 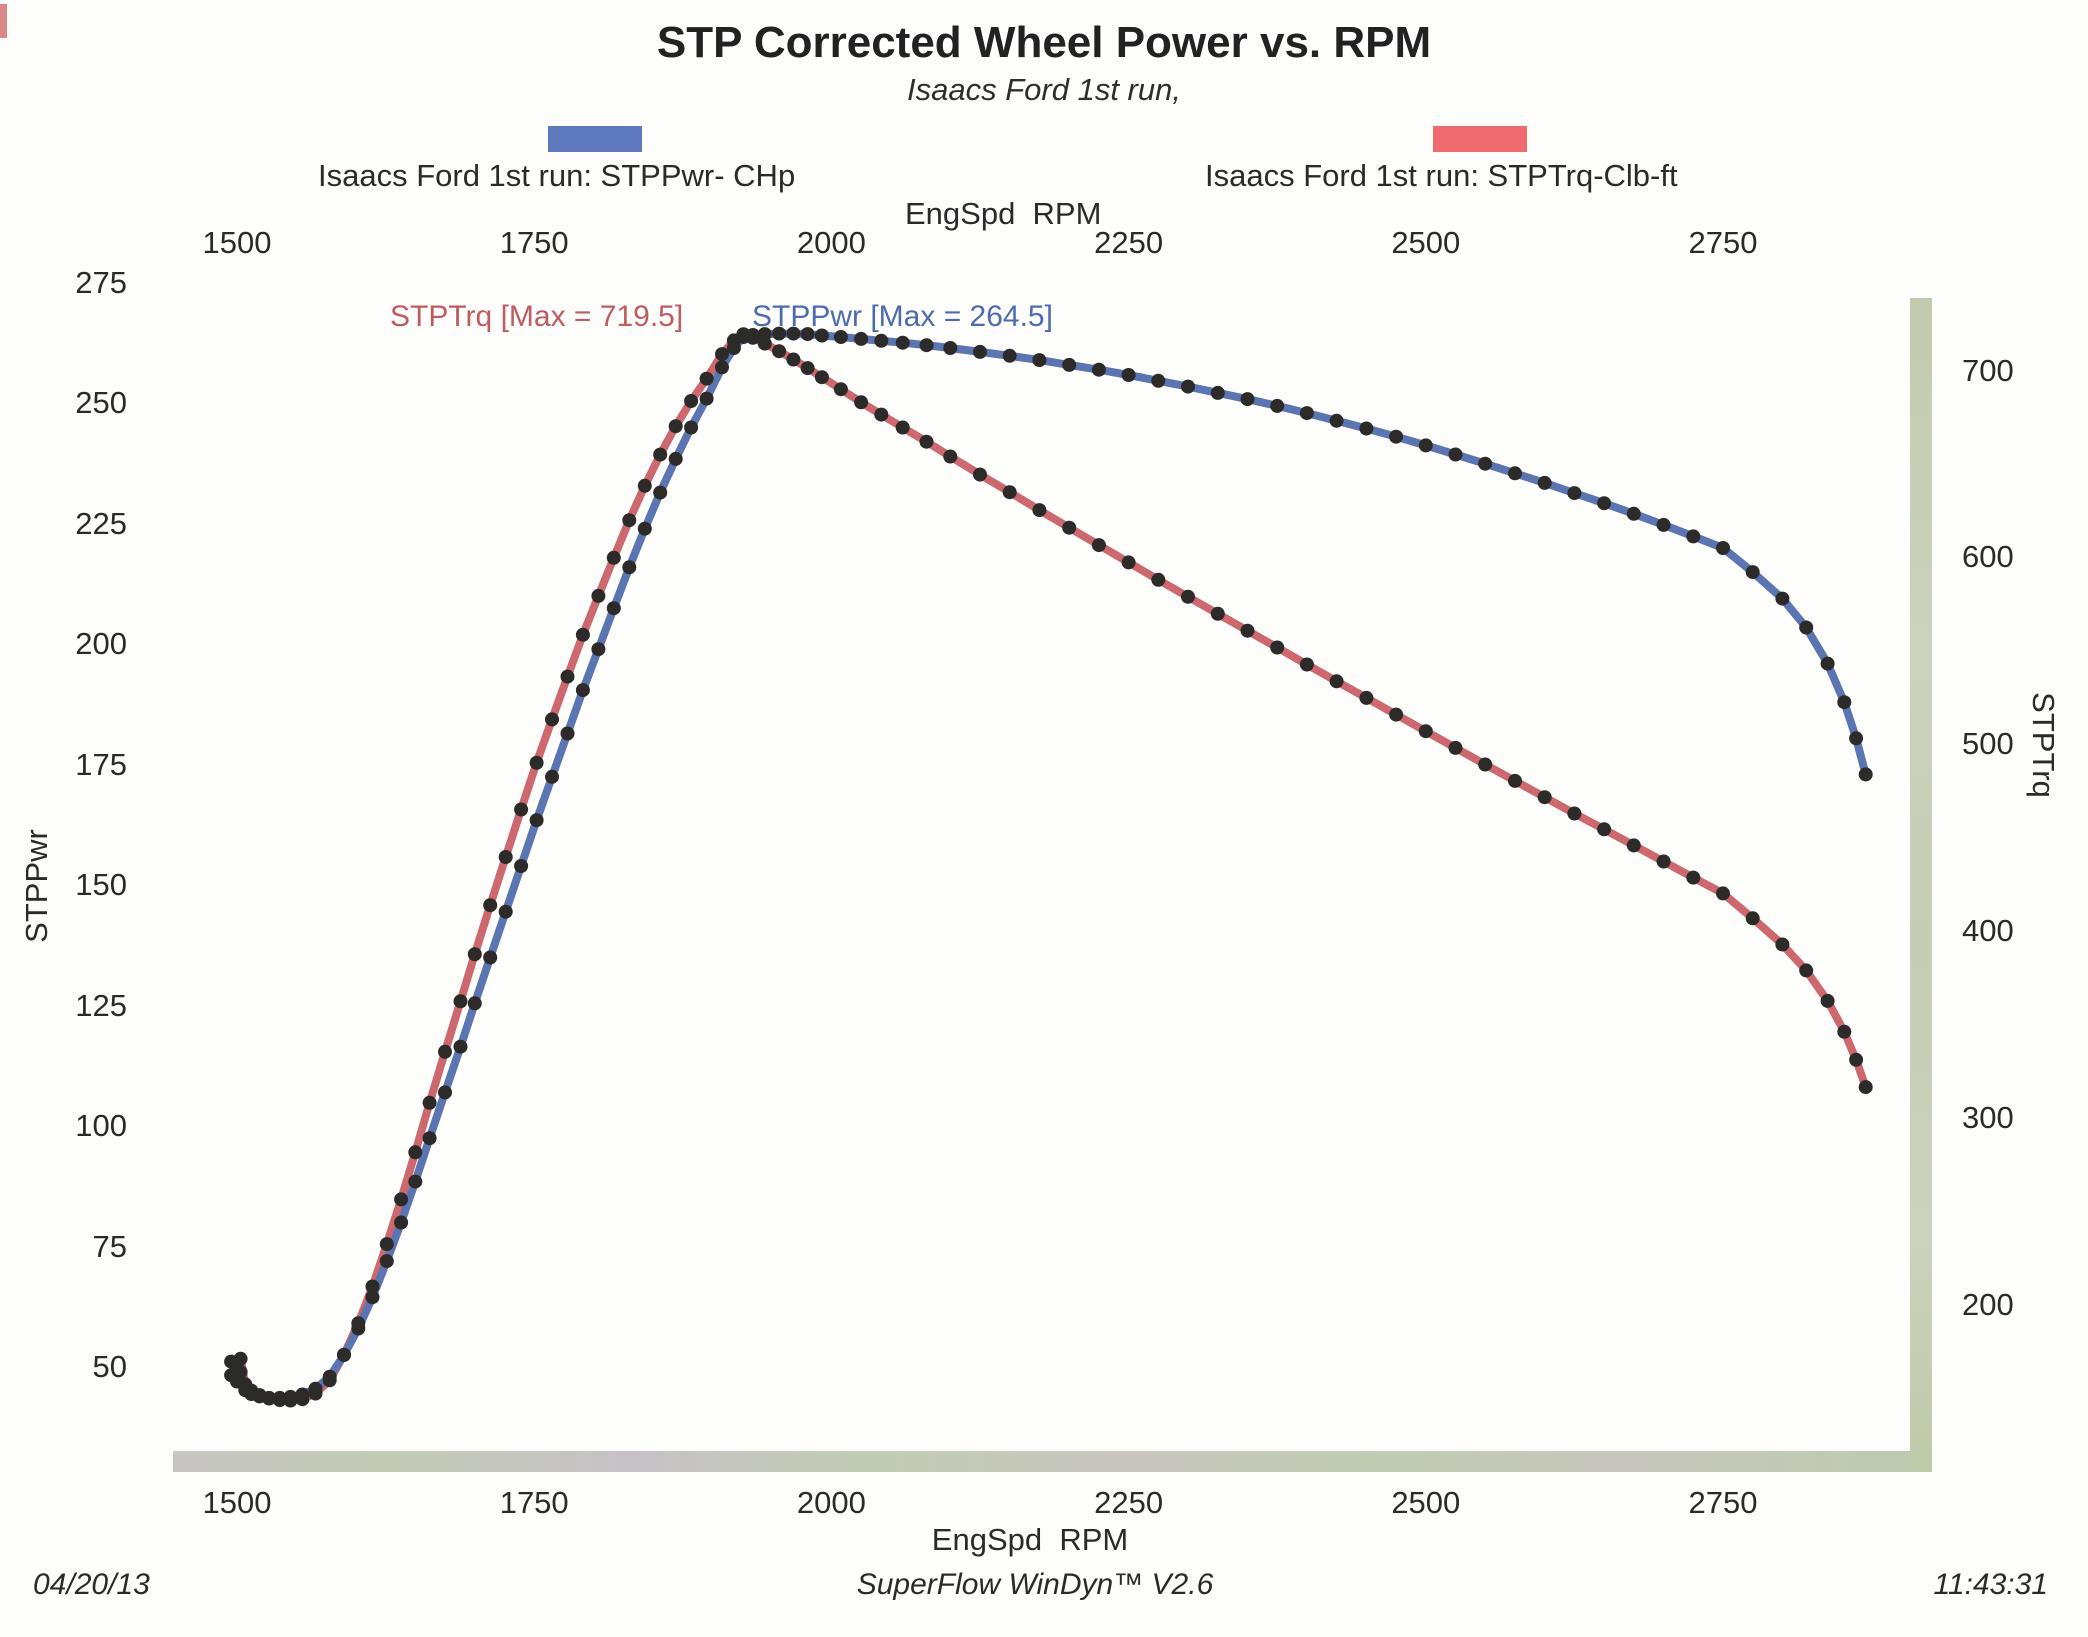 I want to click on left-tick-label: 150, so click(x=101, y=885).